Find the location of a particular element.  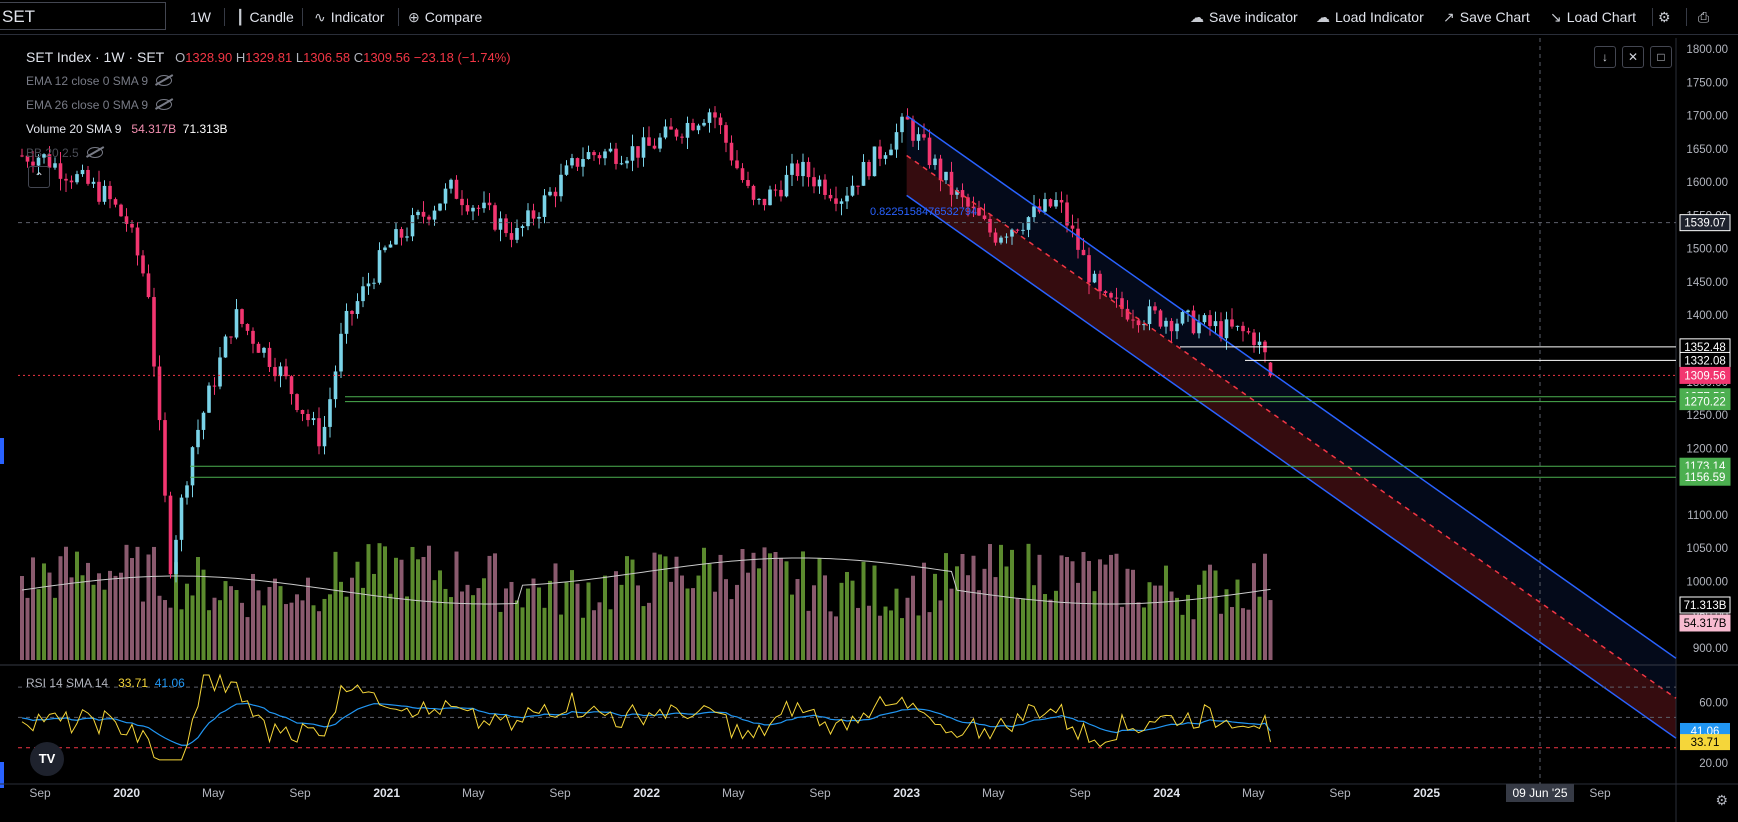

interval-button: 1W is located at coordinates (200, 17).